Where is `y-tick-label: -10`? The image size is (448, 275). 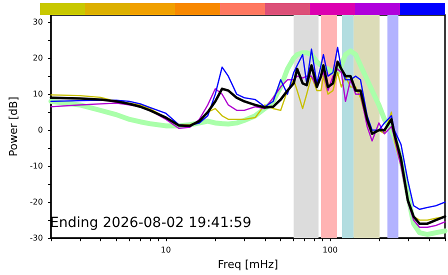 y-tick-label: -10 is located at coordinates (36, 166).